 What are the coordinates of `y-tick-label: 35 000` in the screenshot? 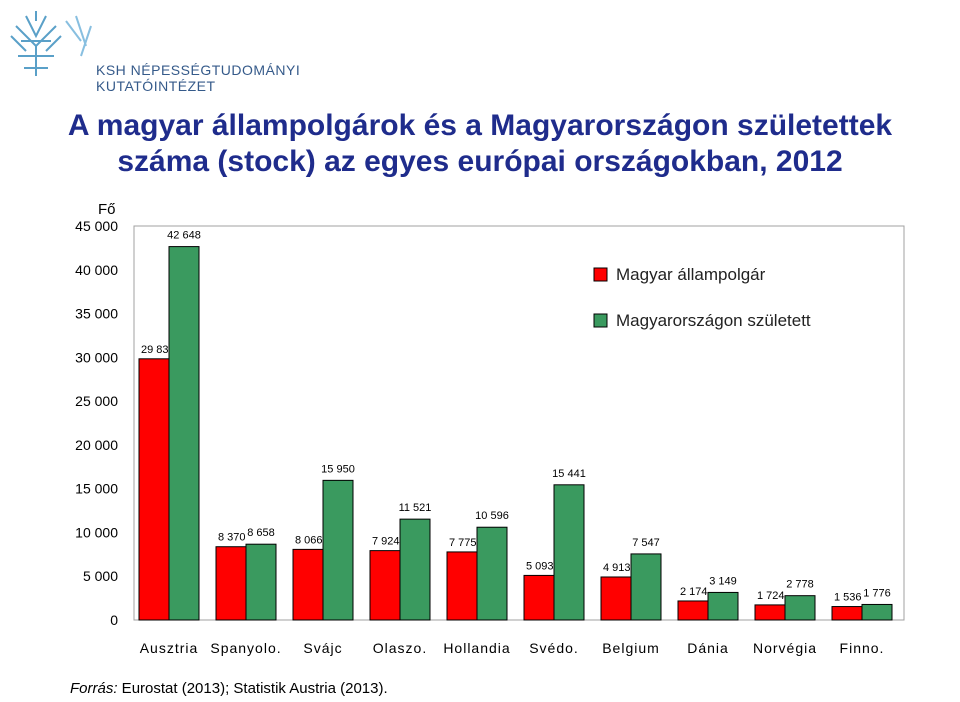 It's located at (96, 314).